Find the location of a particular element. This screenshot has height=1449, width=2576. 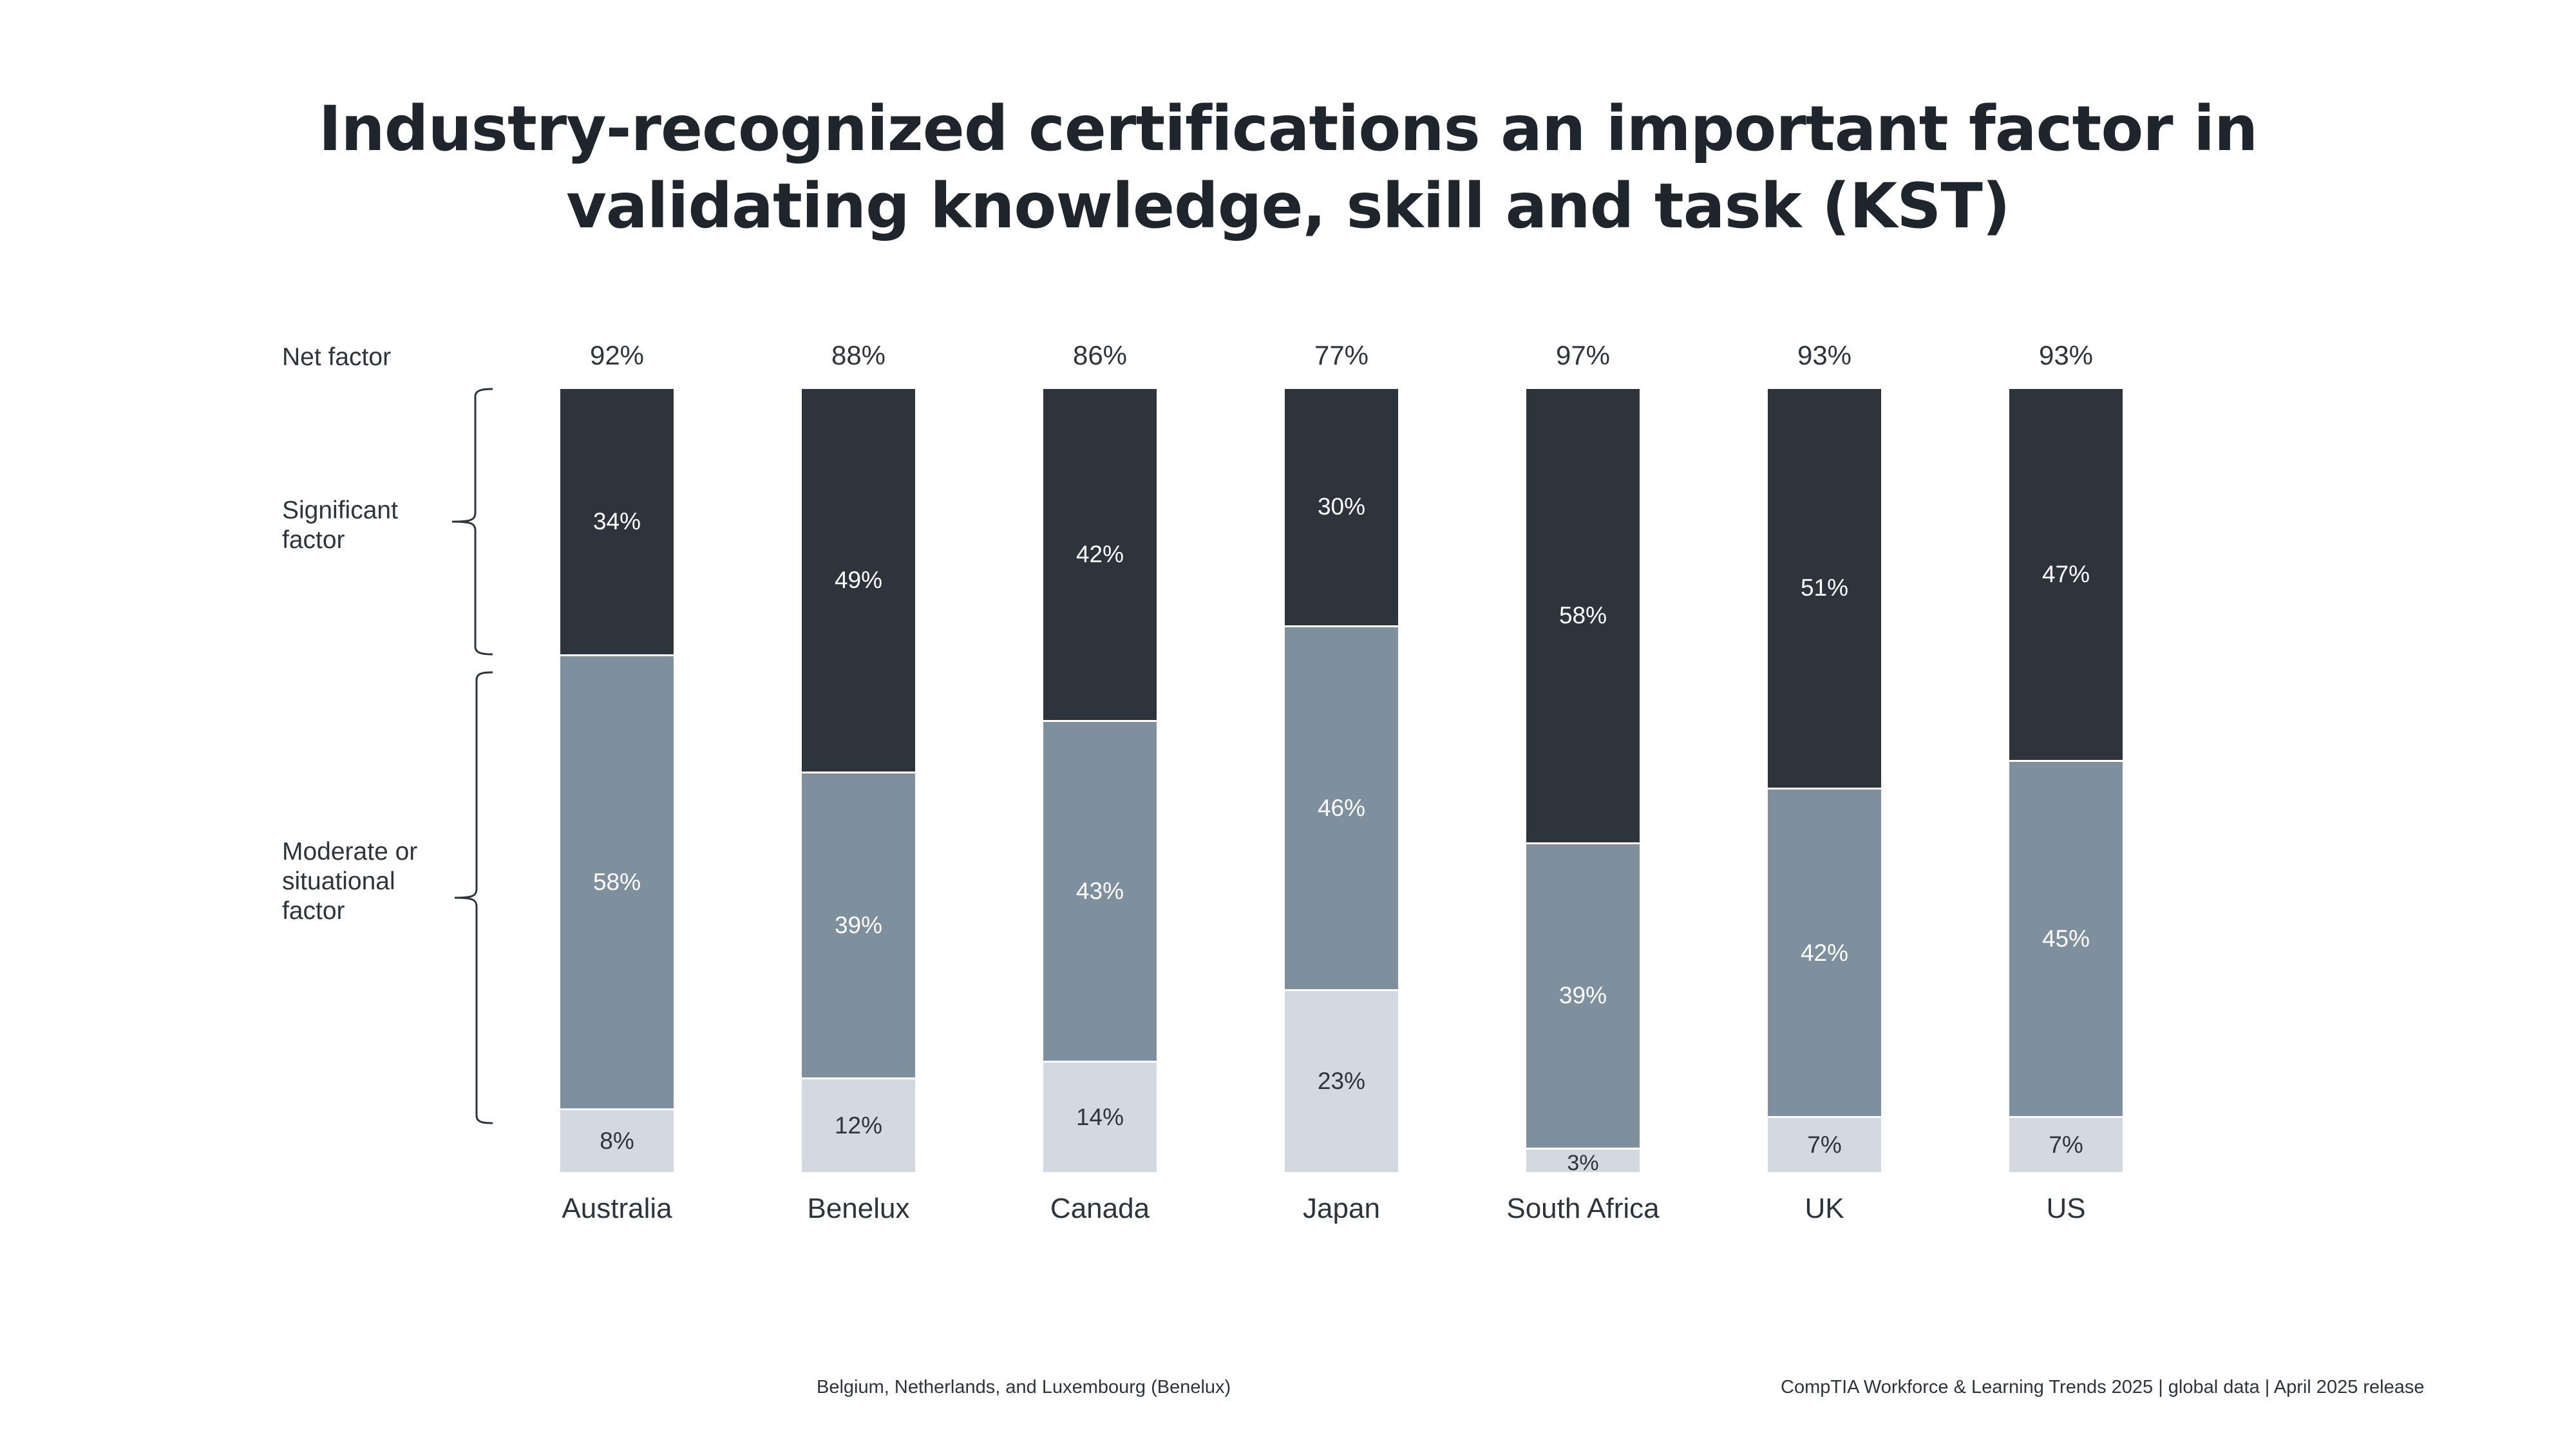

significant-value-label: 42% is located at coordinates (1099, 554).